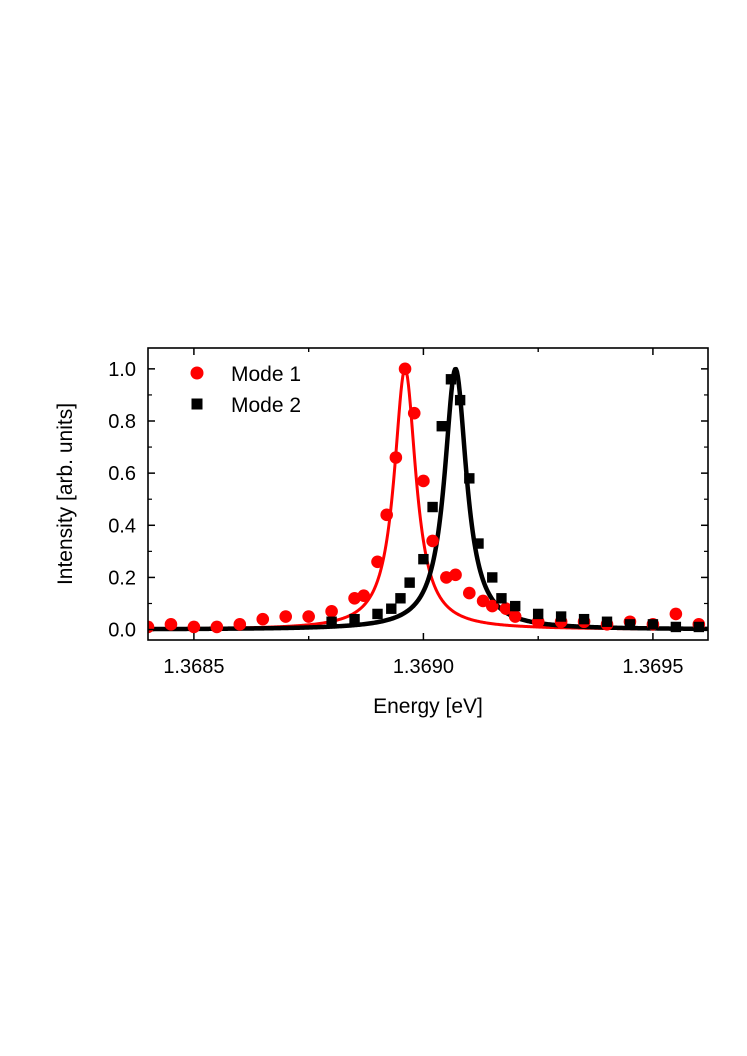  Describe the element at coordinates (122, 474) in the screenshot. I see `y-tick-label: 0.6` at that location.